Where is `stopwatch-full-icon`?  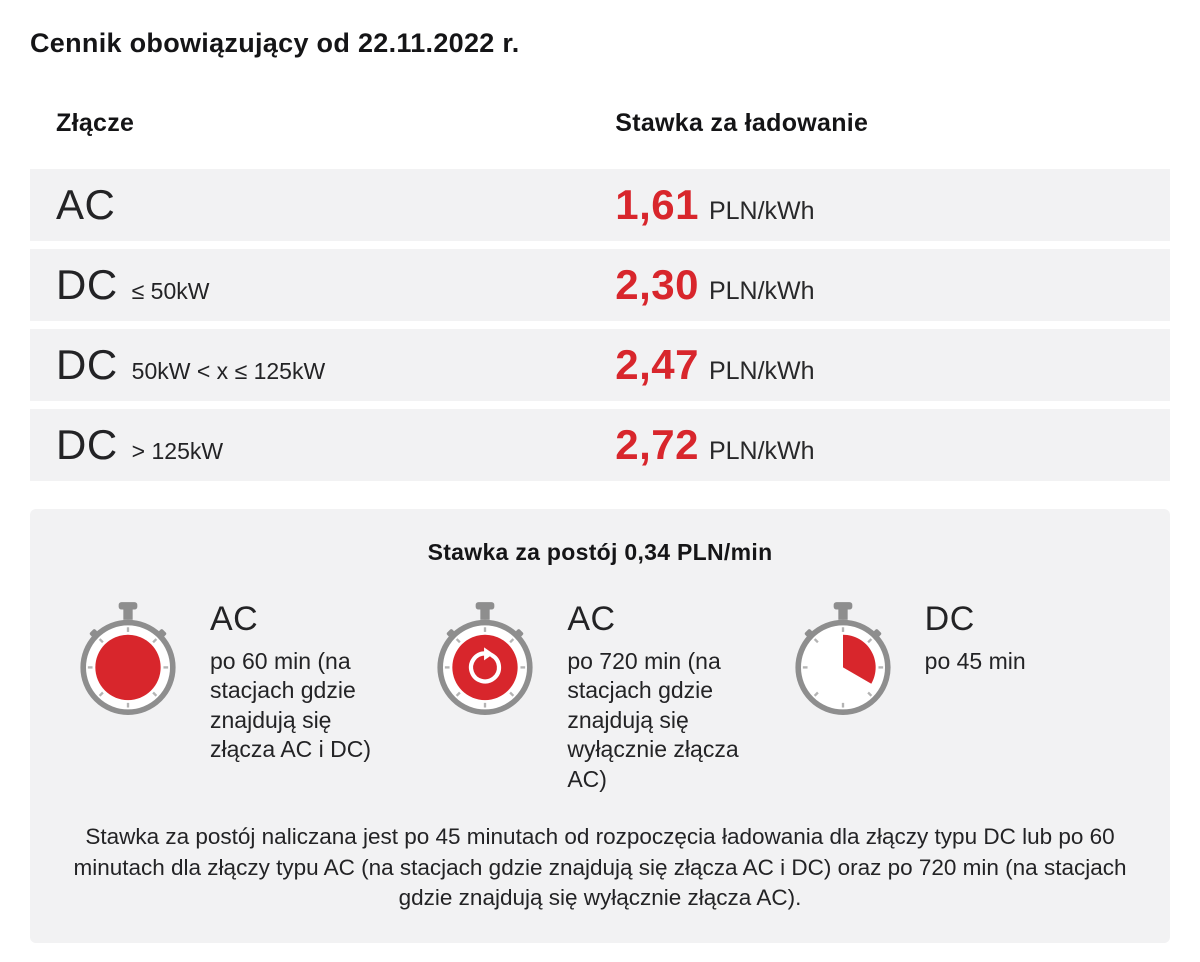
stopwatch-full-icon is located at coordinates (128, 659).